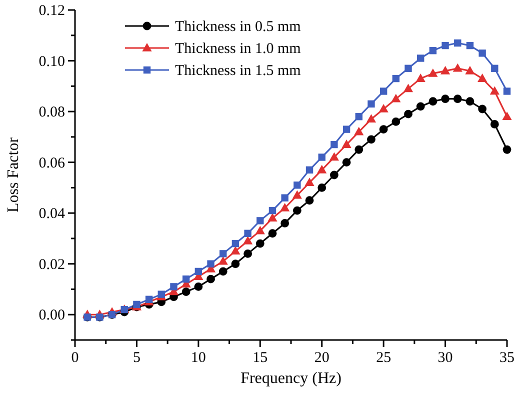 The height and width of the screenshot is (395, 520). Describe the element at coordinates (198, 358) in the screenshot. I see `x-tick-label: 10` at that location.